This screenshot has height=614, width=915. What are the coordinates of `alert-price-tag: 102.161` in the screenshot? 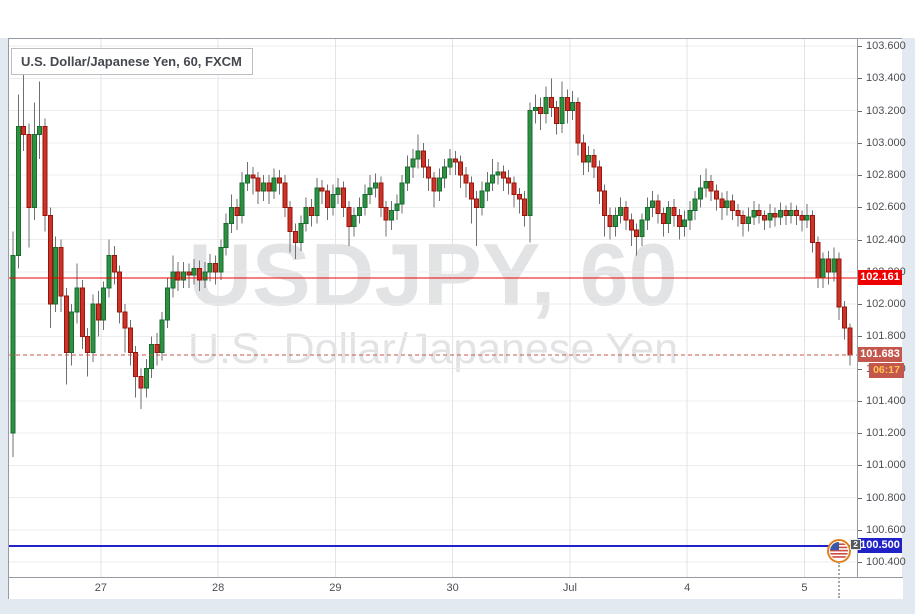 It's located at (880, 278).